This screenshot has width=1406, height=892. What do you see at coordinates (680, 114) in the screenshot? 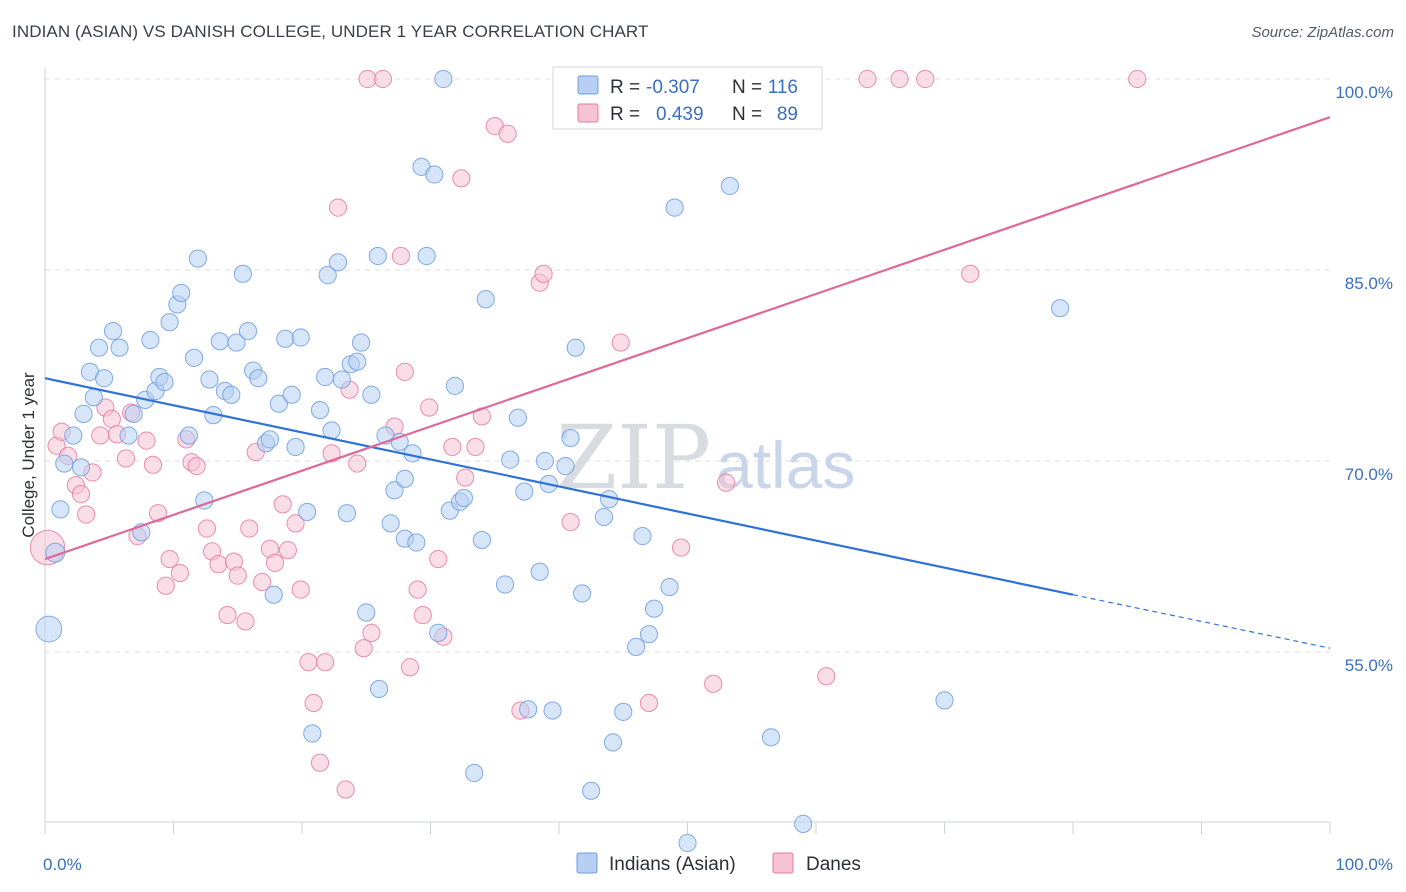
I see `legend-r-value-danes: 0.439` at bounding box center [680, 114].